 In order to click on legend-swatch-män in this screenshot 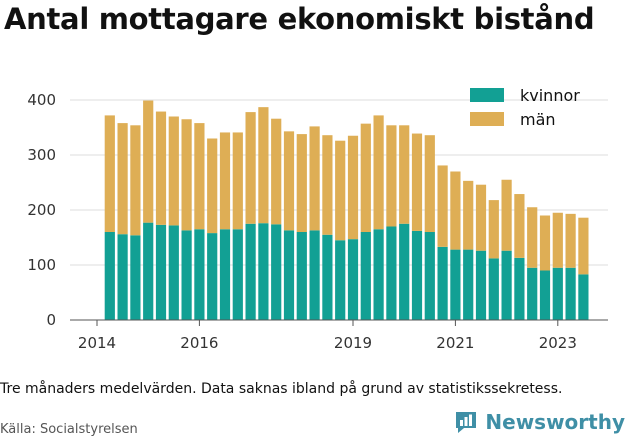, I will do `click(487, 119)`.